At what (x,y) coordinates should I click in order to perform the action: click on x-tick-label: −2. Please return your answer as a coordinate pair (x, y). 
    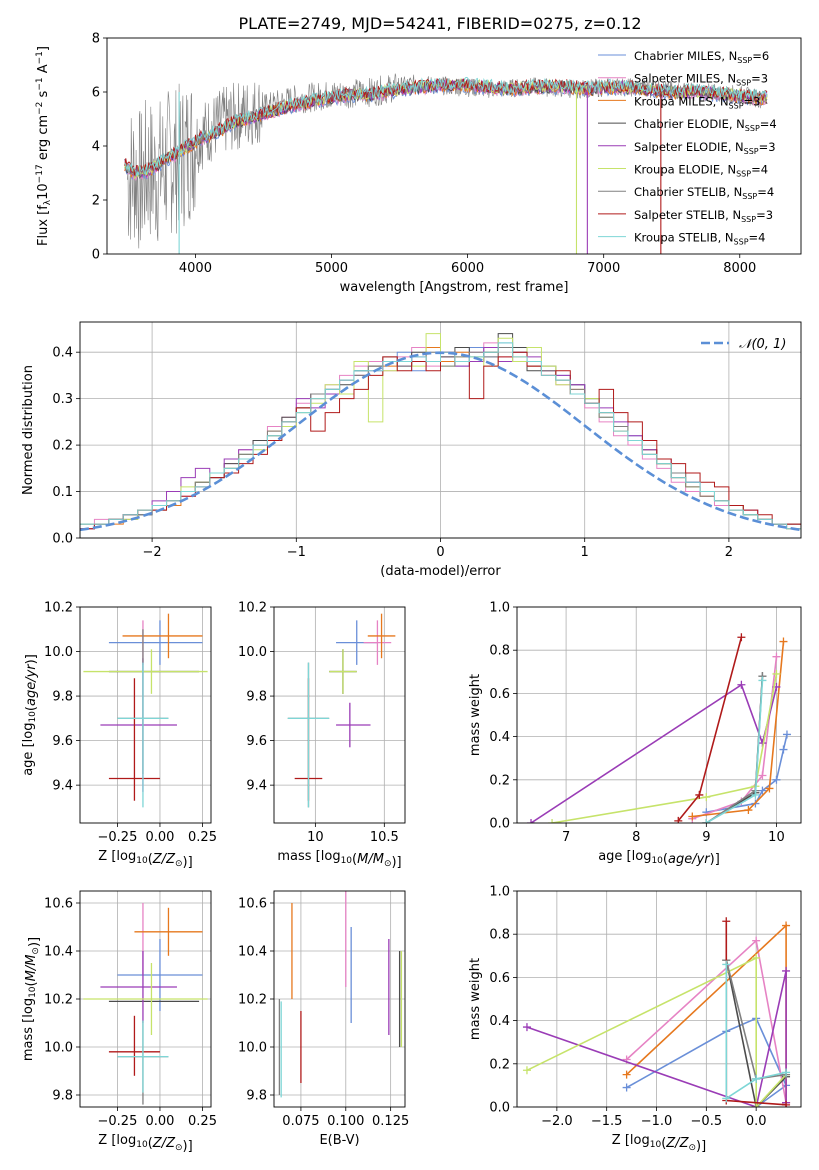
    Looking at the image, I should click on (152, 552).